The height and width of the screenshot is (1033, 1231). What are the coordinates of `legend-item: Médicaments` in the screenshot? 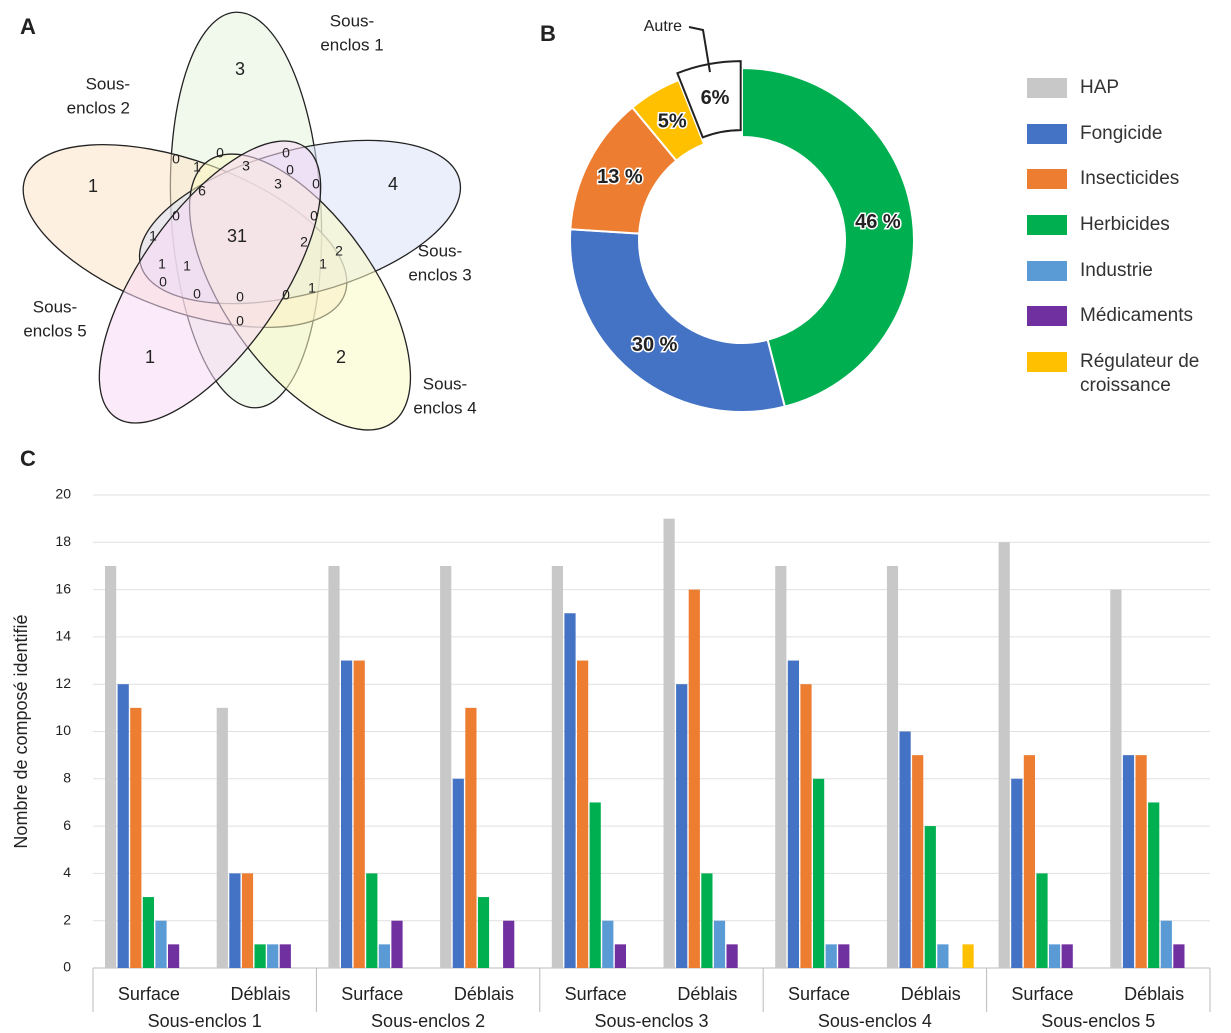 It's located at (1127, 321).